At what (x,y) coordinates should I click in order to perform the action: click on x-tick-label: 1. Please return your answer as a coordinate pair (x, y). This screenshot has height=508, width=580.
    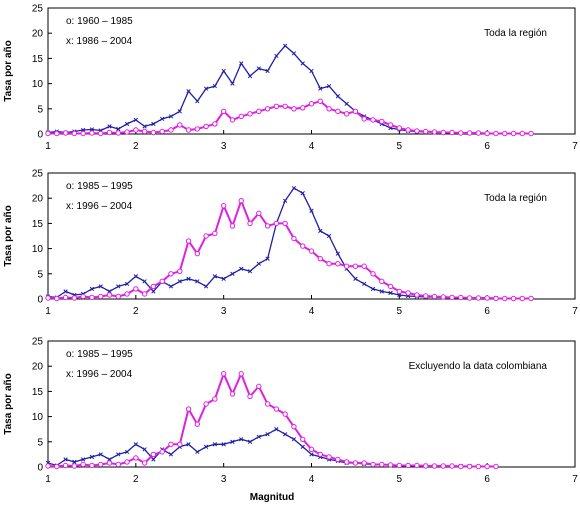
    Looking at the image, I should click on (48, 146).